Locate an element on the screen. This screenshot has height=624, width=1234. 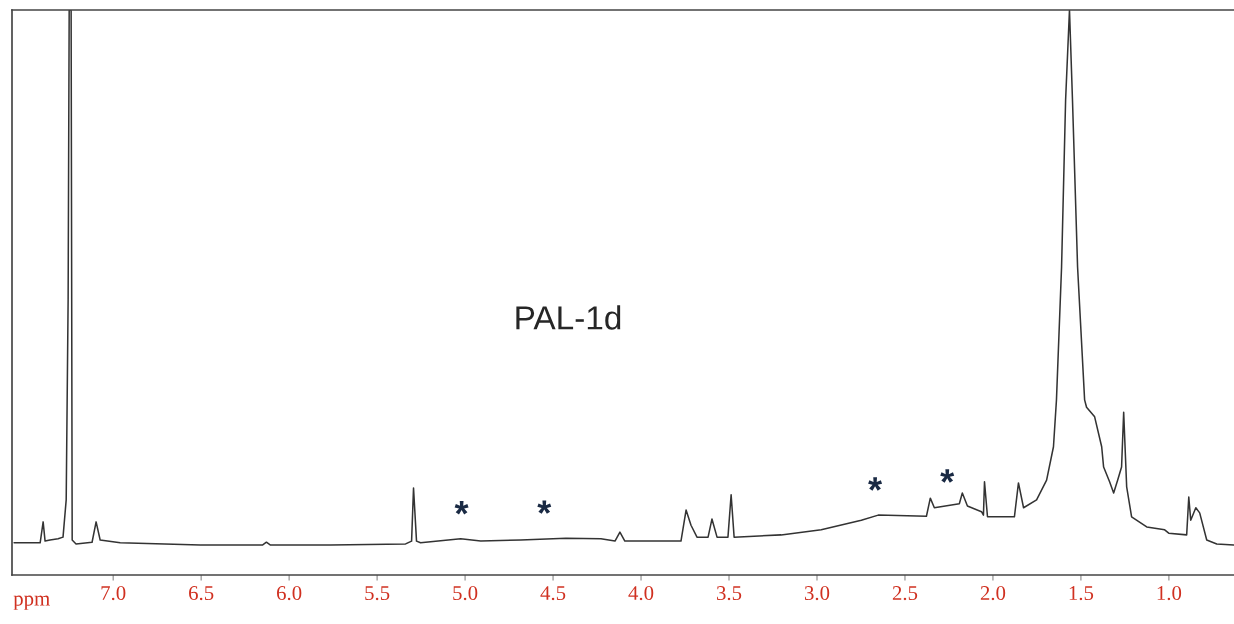
x-axis-title: ppm is located at coordinates (31, 602).